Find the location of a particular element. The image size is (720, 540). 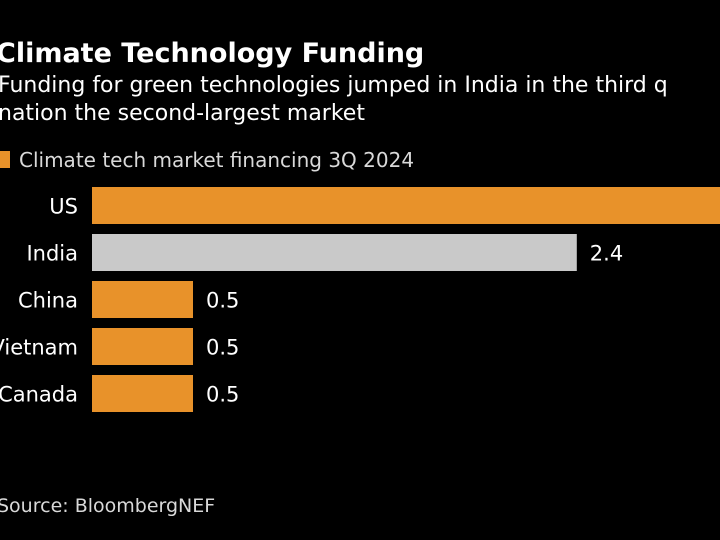

chart-title: Climate Technology Funding is located at coordinates (212, 53).